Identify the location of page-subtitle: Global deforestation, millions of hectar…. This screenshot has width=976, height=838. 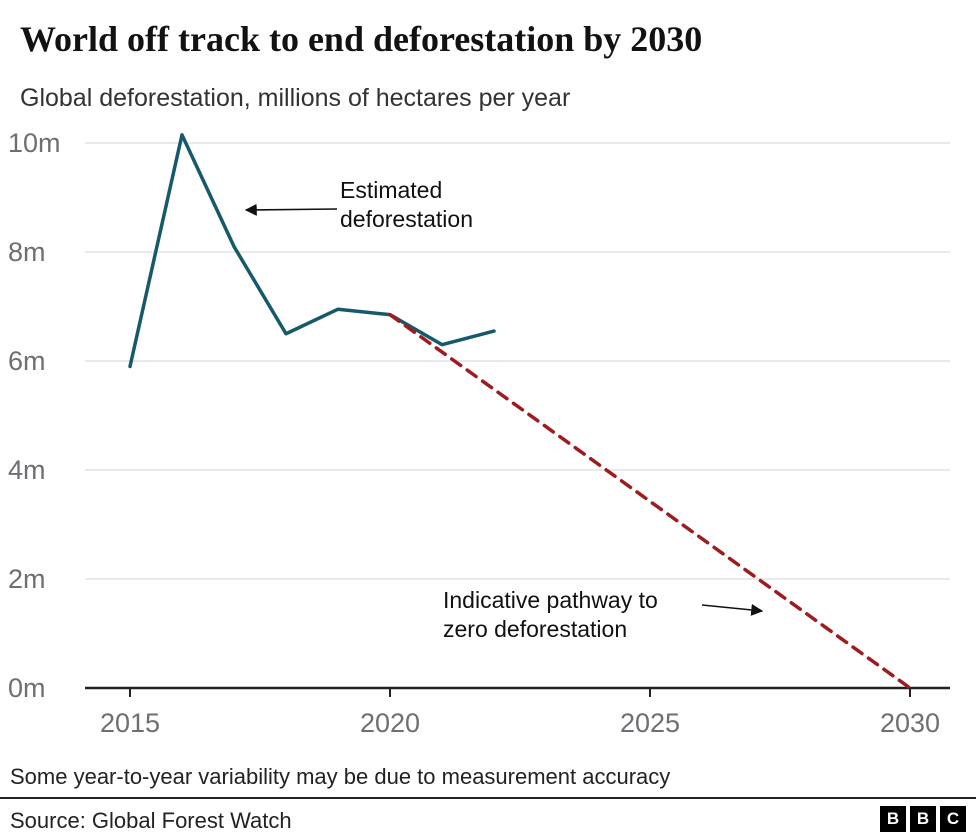
(295, 98).